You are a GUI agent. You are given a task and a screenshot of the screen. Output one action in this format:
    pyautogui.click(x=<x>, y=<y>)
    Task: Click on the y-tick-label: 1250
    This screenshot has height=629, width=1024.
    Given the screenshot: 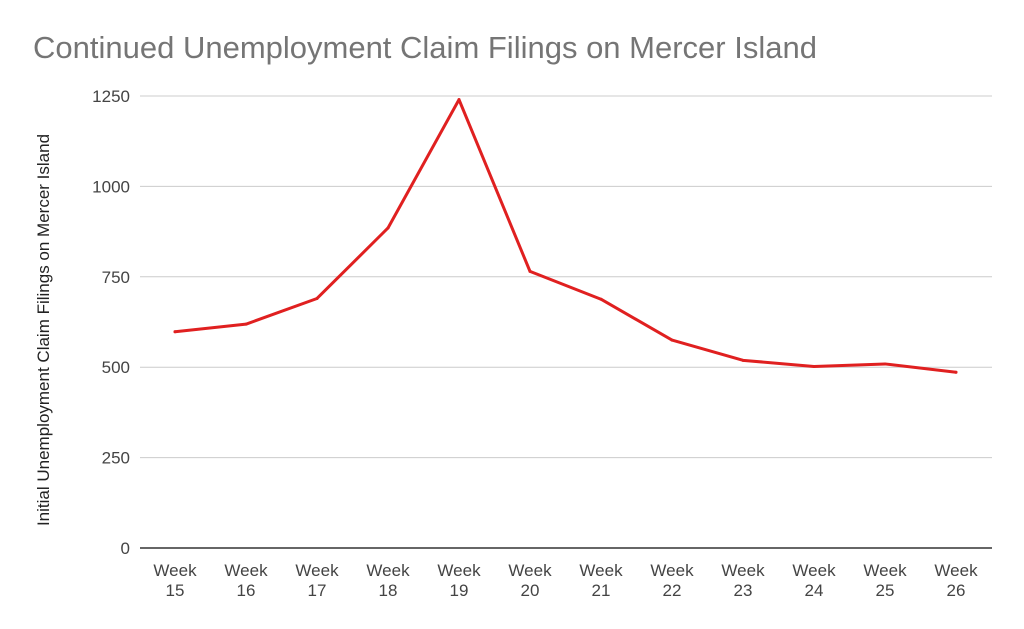 What is the action you would take?
    pyautogui.click(x=111, y=96)
    